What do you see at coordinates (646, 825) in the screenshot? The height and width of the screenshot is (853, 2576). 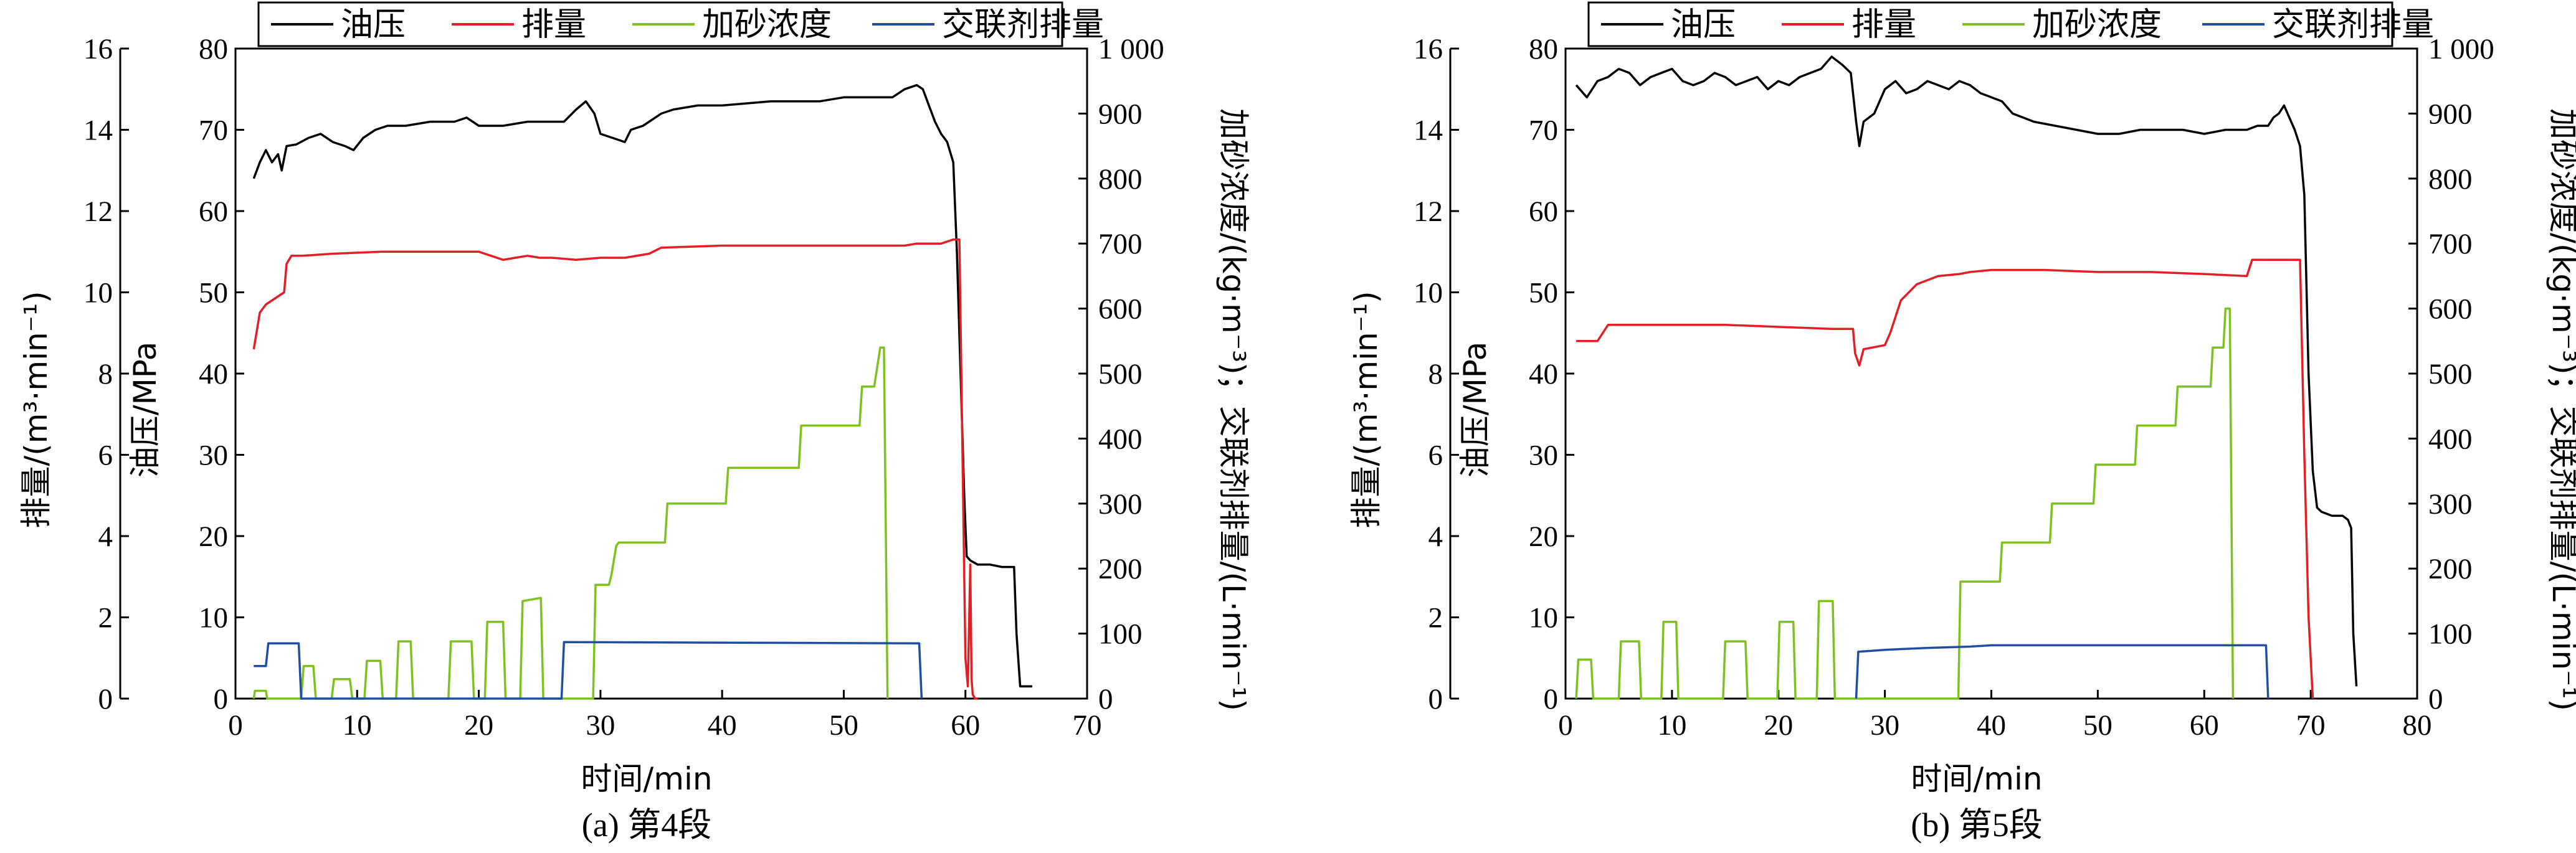 I see `caption: (a) 第4段` at bounding box center [646, 825].